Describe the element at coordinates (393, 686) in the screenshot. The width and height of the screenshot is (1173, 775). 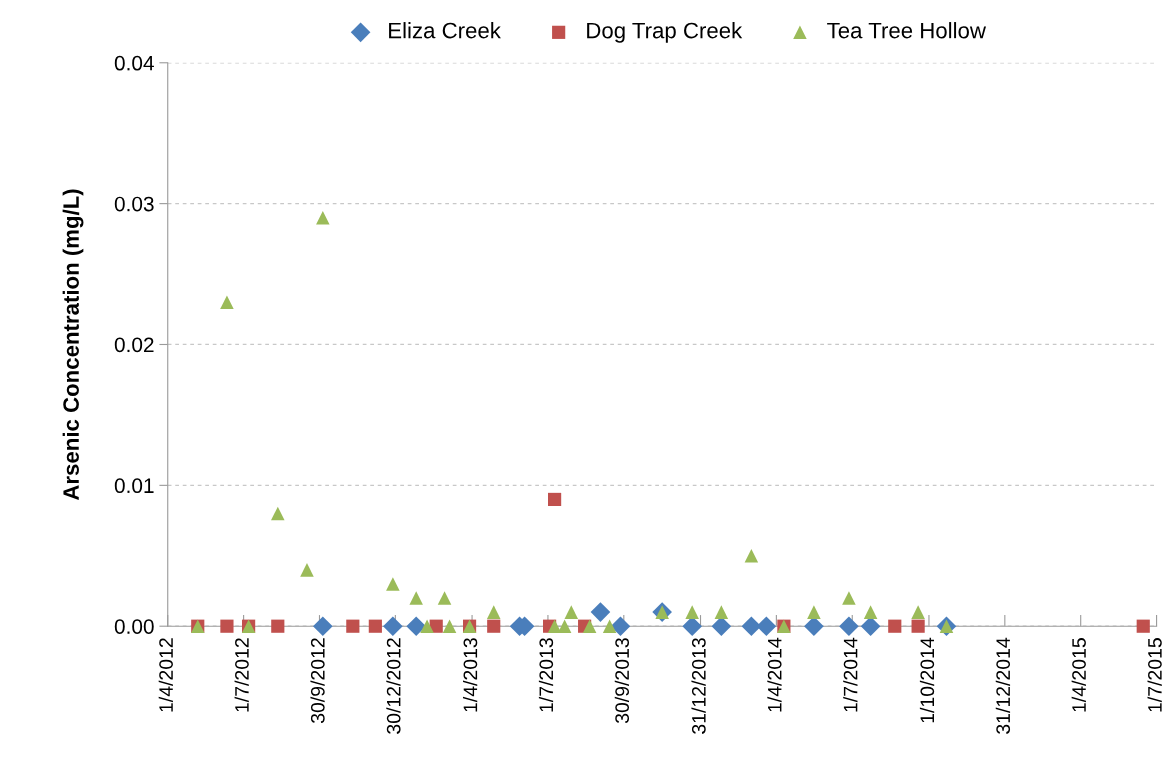
I see `x-tick-label: 30/12/2012` at that location.